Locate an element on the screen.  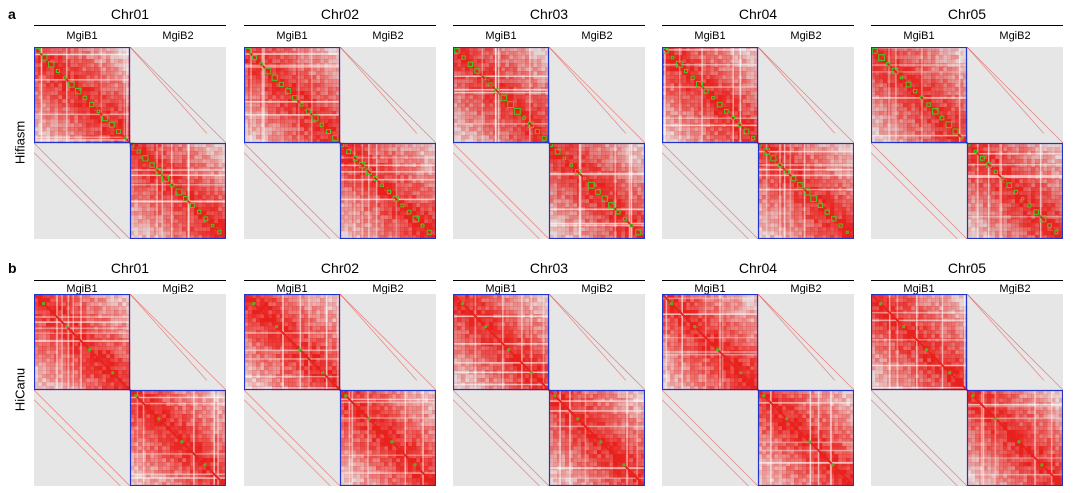
contact-map-b-chr04 is located at coordinates (758, 390).